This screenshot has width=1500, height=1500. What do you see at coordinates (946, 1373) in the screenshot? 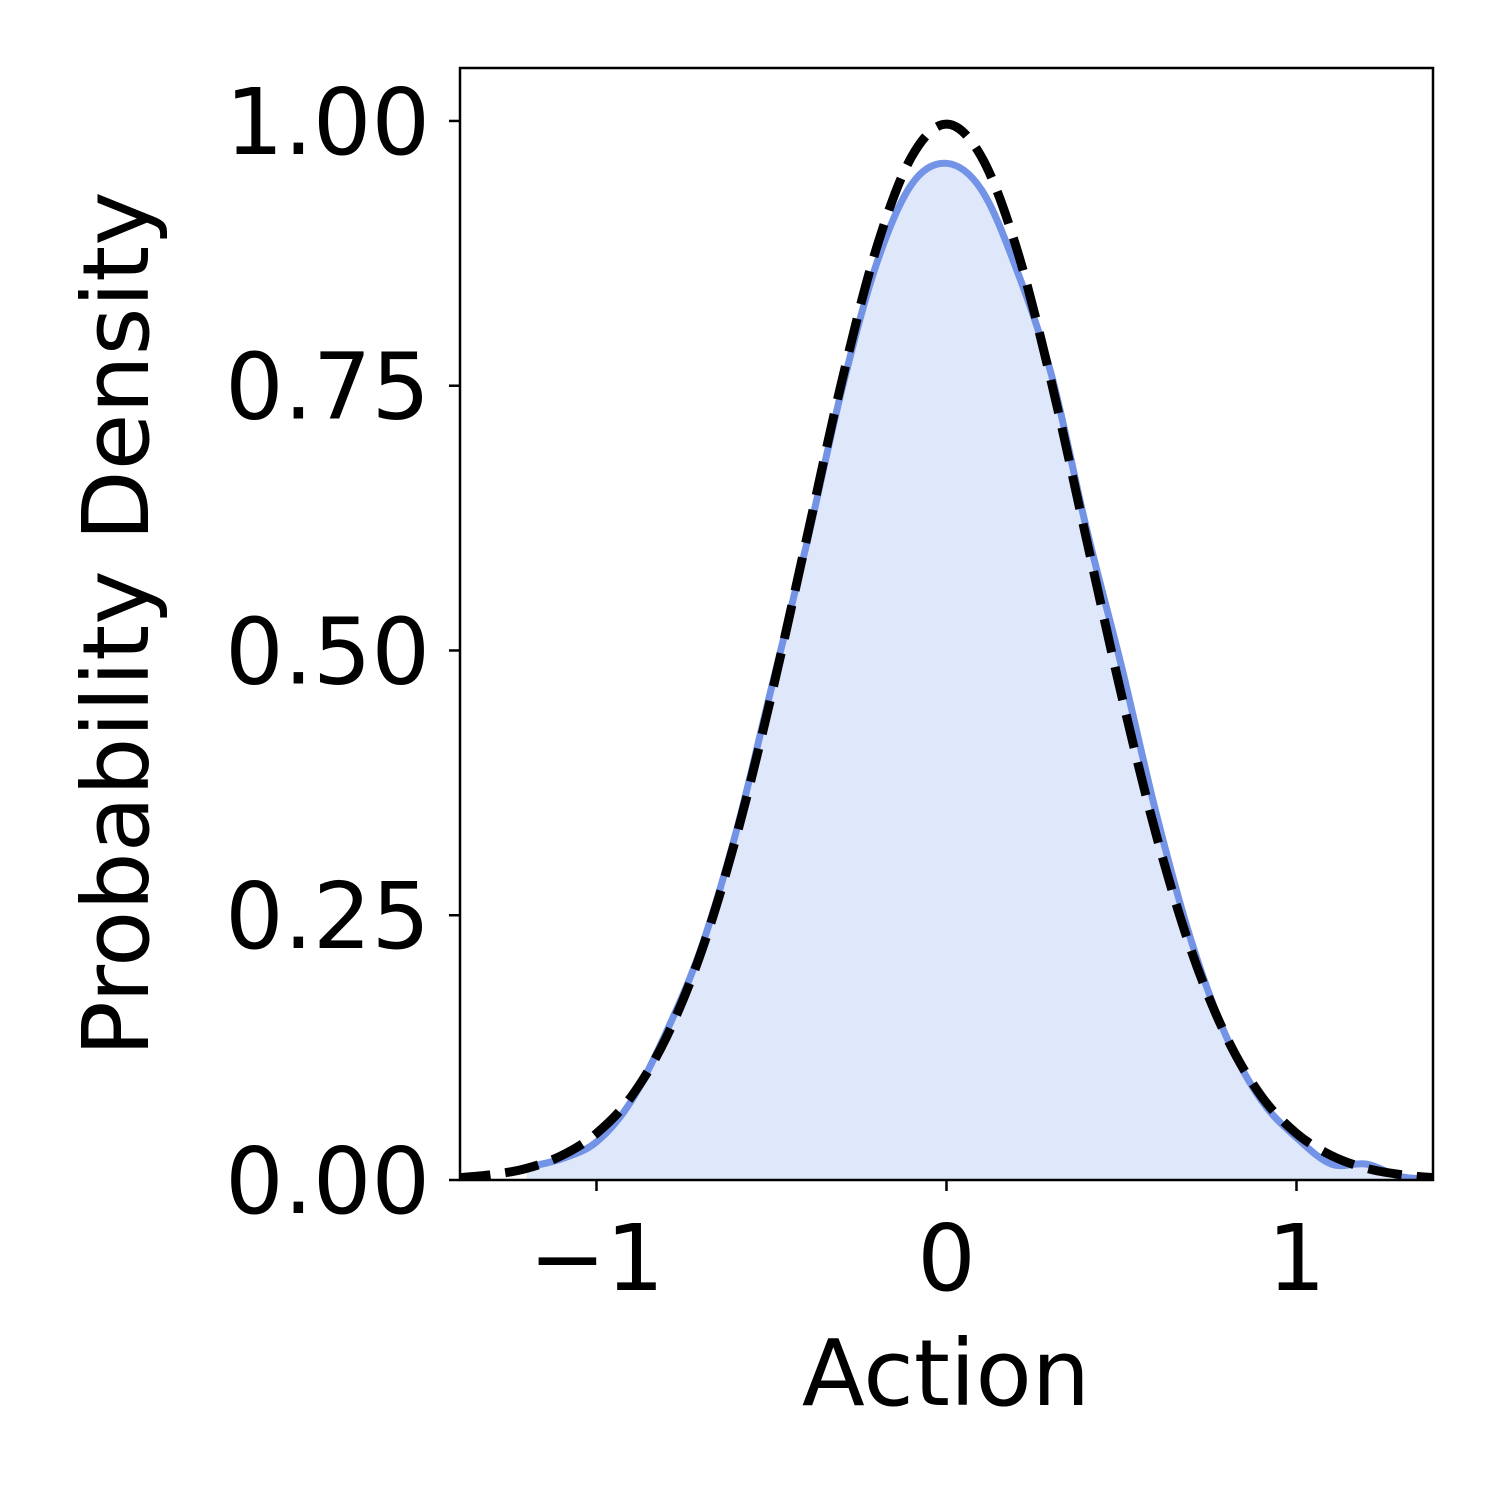
I see `x-axis-label: Action` at bounding box center [946, 1373].